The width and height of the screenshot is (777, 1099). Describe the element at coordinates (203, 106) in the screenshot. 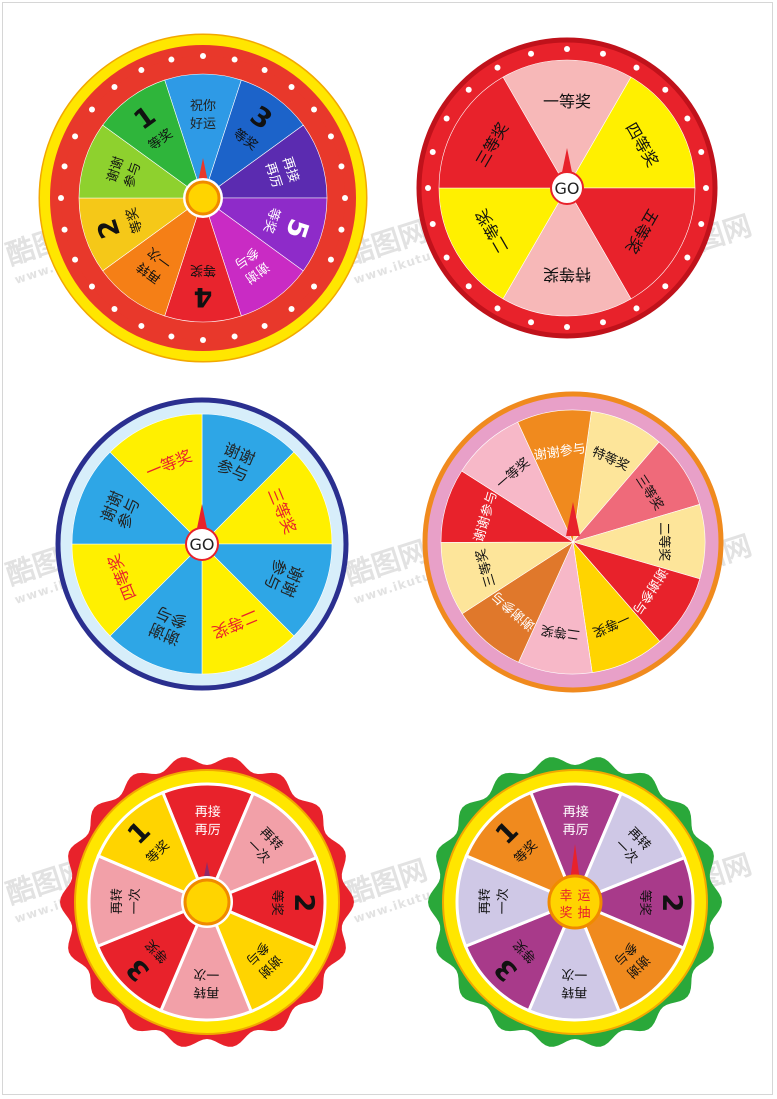

I see `prize-text: 祝你` at that location.